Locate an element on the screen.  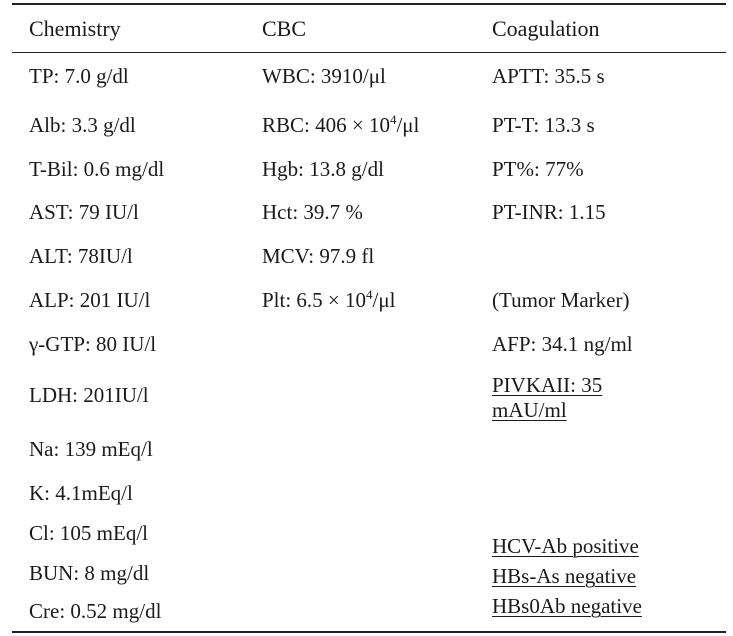
cbc-plt-main: Plt: 6.5 × 10 is located at coordinates (314, 300).